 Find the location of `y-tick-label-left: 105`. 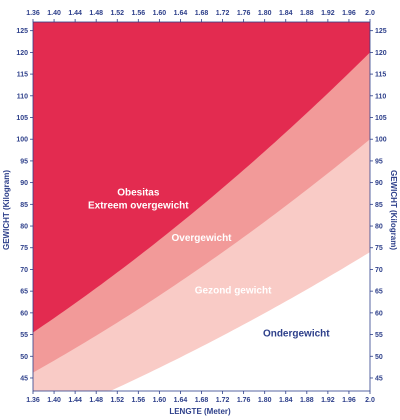

y-tick-label-left: 105 is located at coordinates (22, 118).